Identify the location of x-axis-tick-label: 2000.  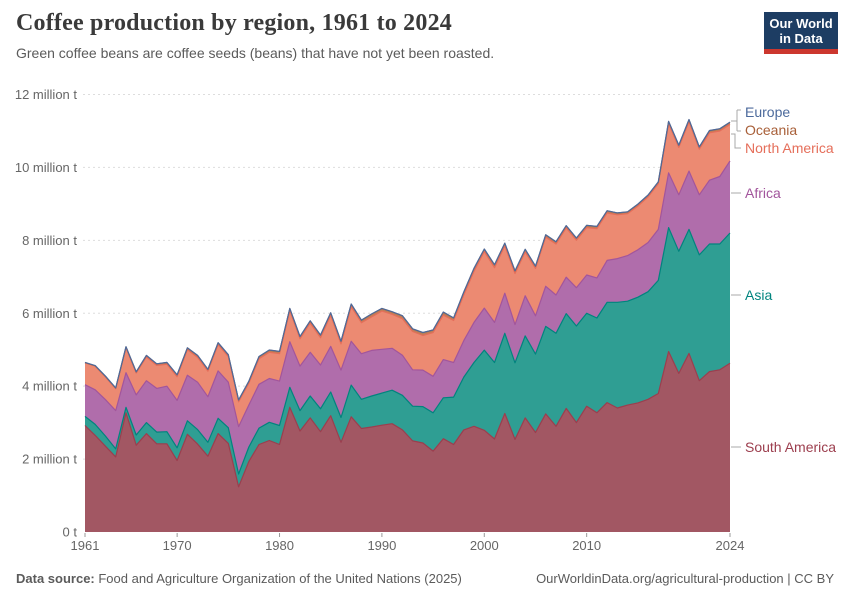
(484, 545).